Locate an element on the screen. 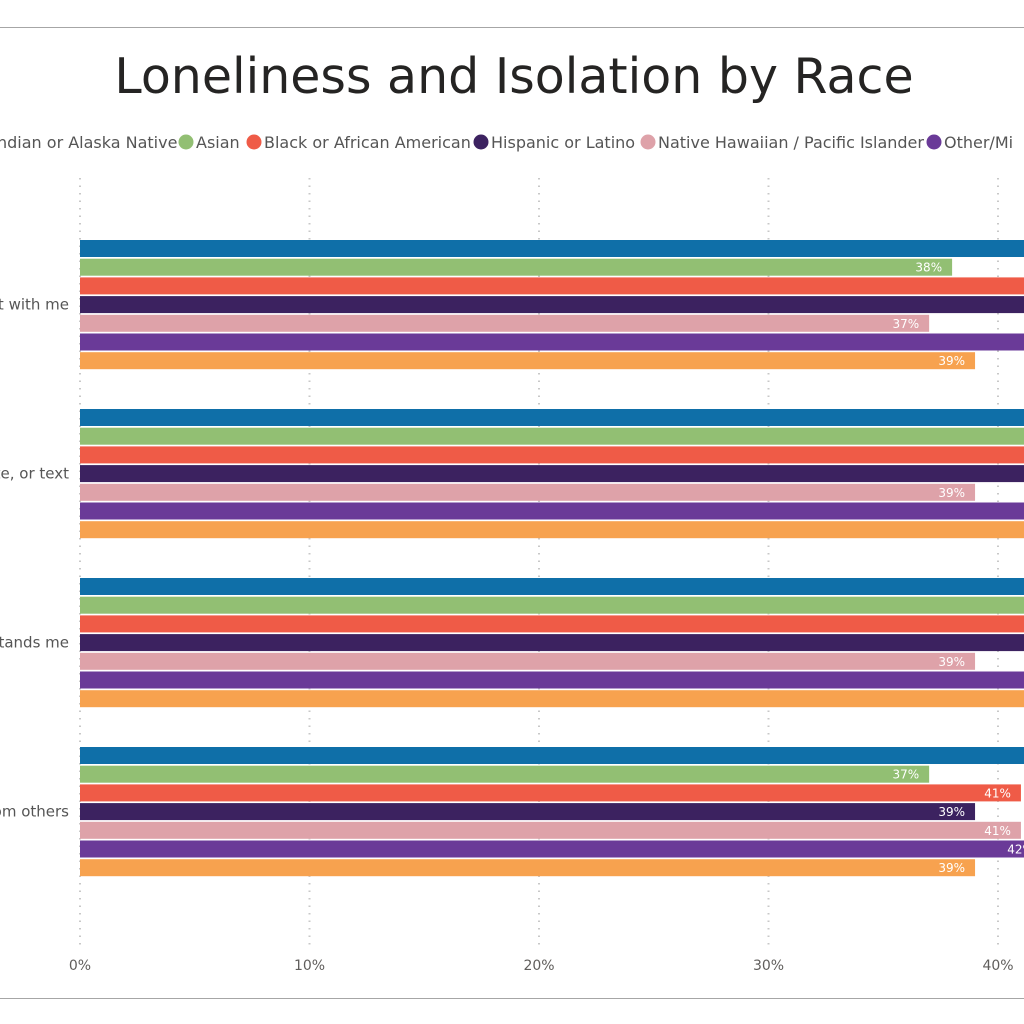 The image size is (1024, 1024). category-label: te, or text is located at coordinates (34, 474).